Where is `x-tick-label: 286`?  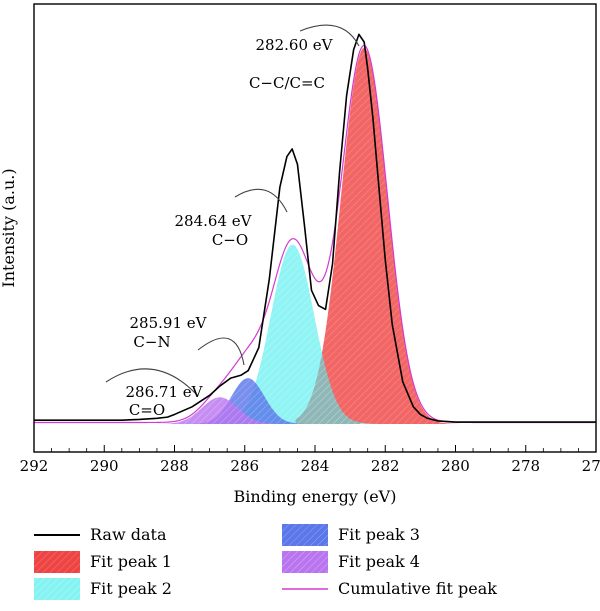 x-tick-label: 286 is located at coordinates (244, 466).